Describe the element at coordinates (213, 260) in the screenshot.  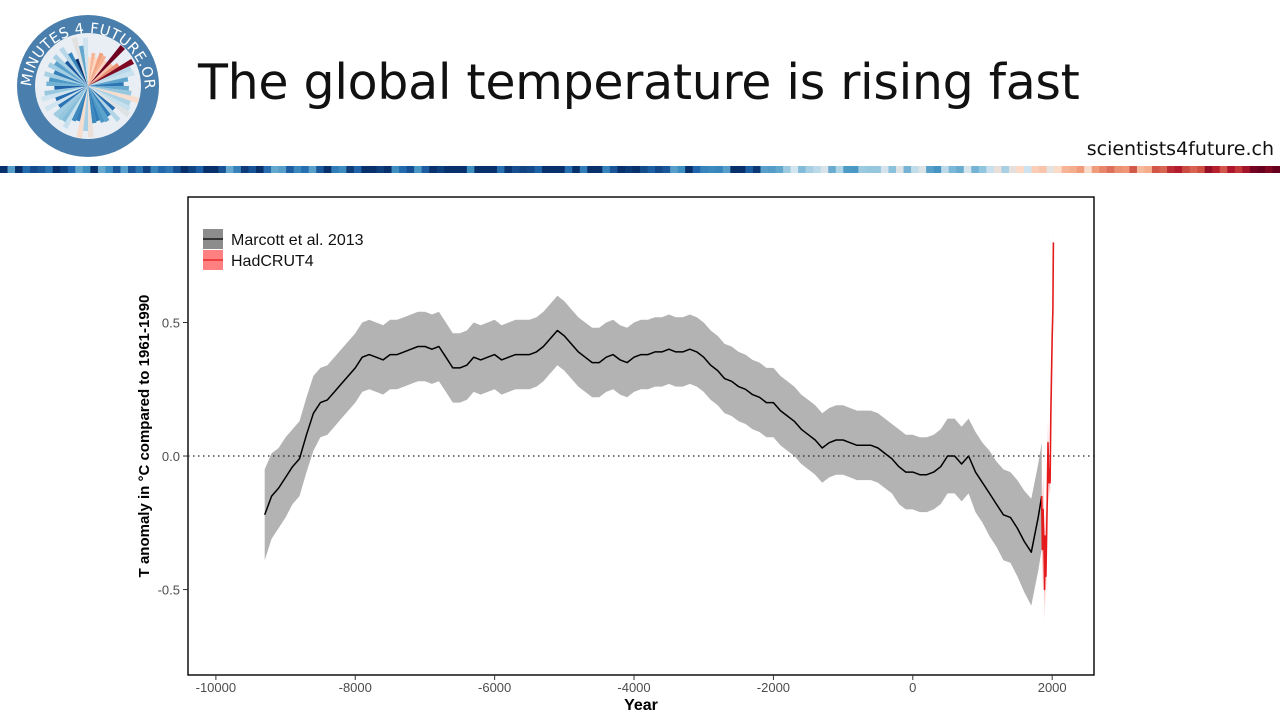
I see `legend-swatch-hadcrut4` at that location.